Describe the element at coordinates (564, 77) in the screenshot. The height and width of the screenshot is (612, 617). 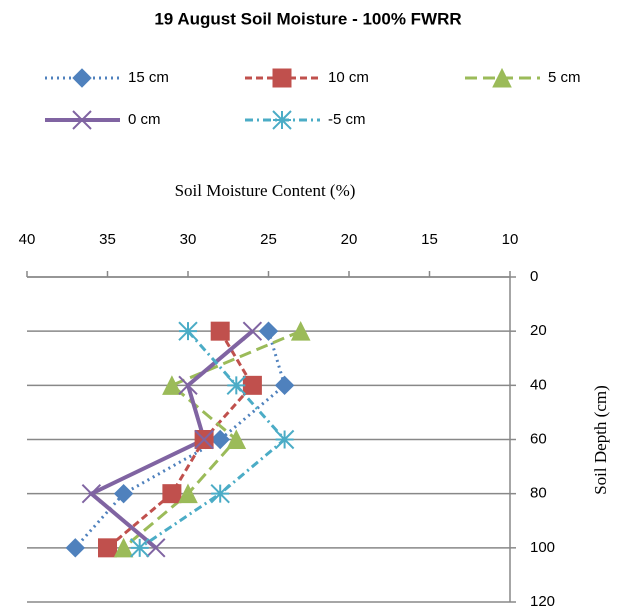
I see `legend-label: 5 cm` at that location.